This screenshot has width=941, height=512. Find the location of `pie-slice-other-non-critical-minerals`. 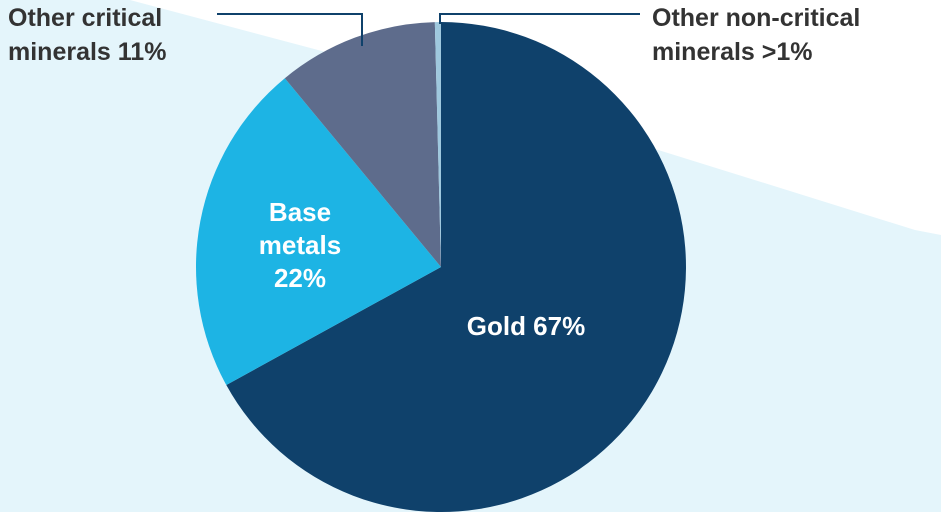

pie-slice-other-non-critical-minerals is located at coordinates (437, 144).